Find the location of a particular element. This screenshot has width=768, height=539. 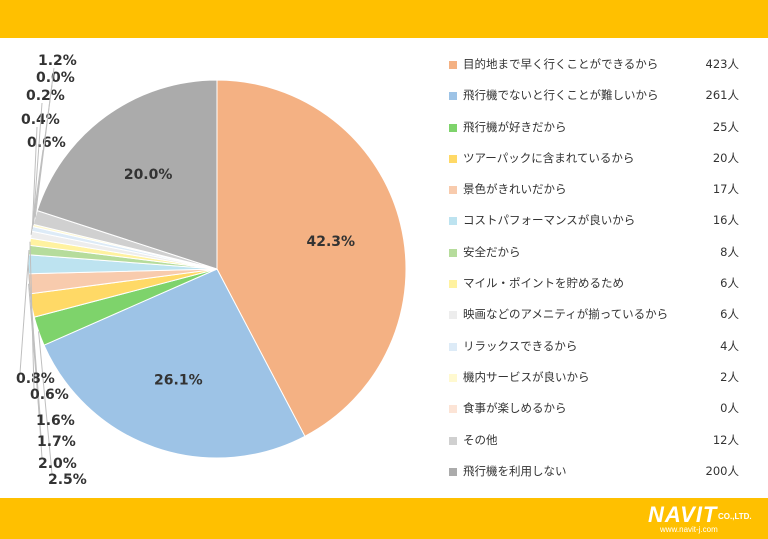

legend-item: リラックスできるから 4人 is located at coordinates (599, 353).